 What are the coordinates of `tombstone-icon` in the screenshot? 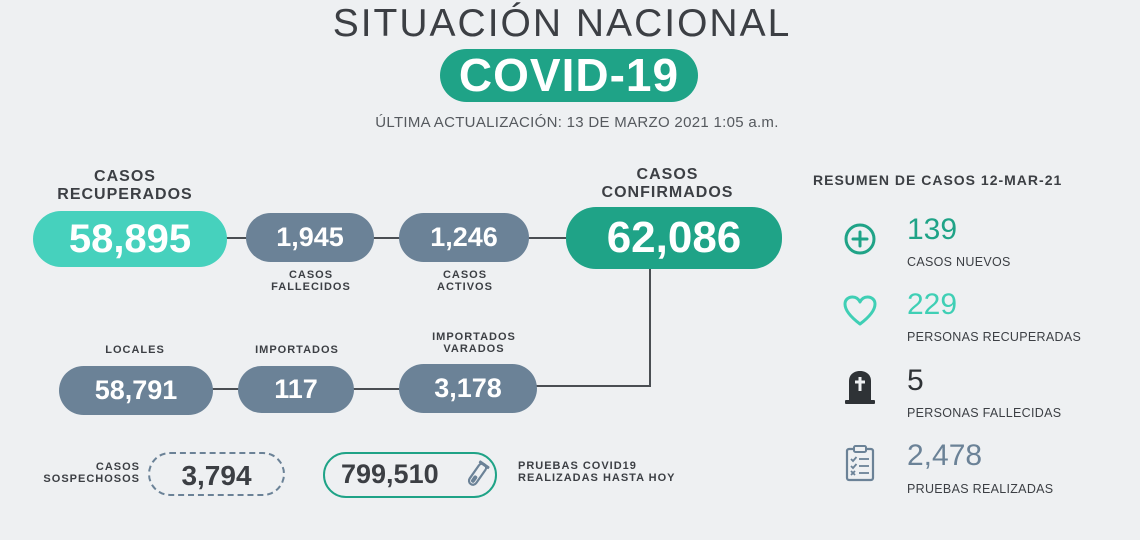 It's located at (860, 387).